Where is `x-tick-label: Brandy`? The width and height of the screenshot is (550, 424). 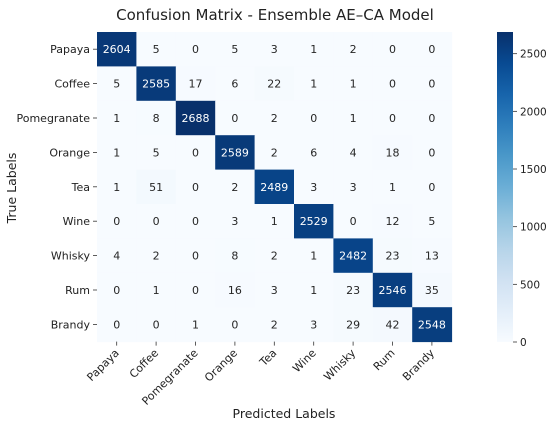
x-tick-label: Brandy is located at coordinates (418, 364).